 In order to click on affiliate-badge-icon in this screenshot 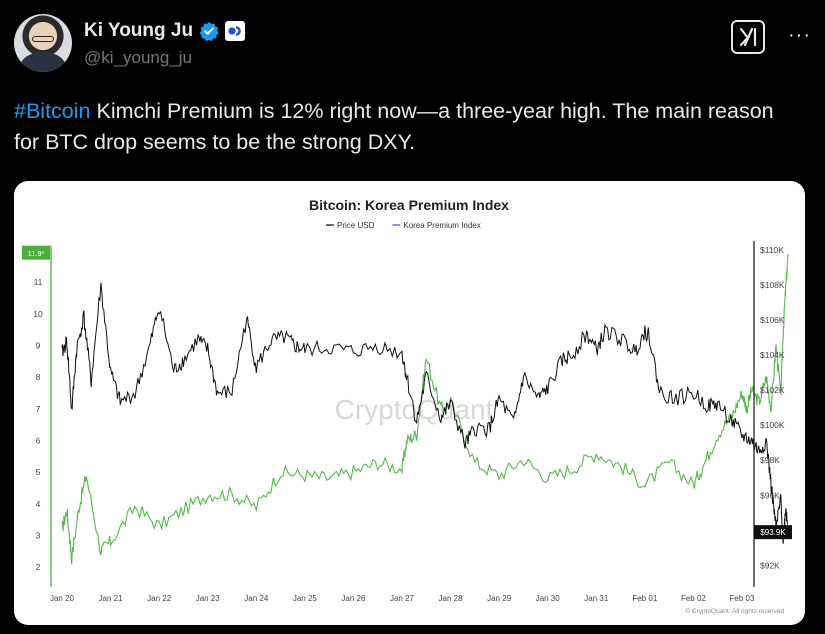, I will do `click(235, 31)`.